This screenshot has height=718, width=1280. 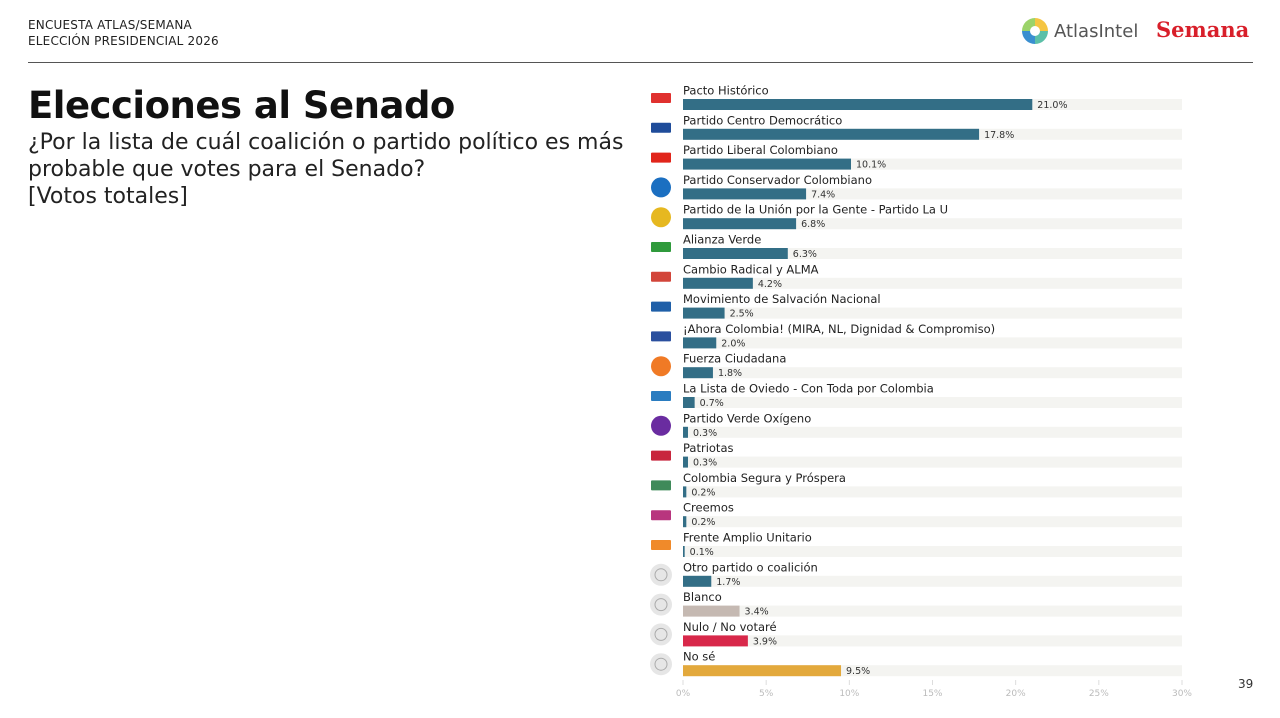 I want to click on la-u-logo, so click(x=661, y=217).